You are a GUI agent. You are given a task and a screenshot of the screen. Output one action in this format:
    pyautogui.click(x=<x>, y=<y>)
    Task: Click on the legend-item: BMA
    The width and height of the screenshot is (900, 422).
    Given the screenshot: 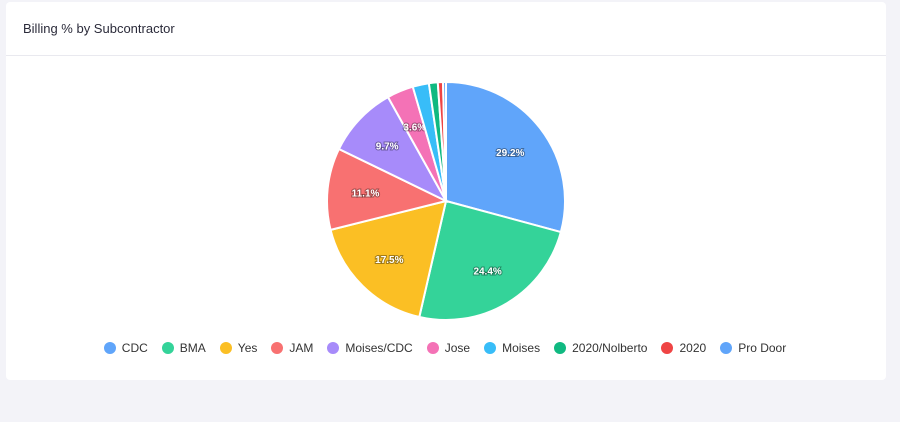 What is the action you would take?
    pyautogui.click(x=183, y=348)
    